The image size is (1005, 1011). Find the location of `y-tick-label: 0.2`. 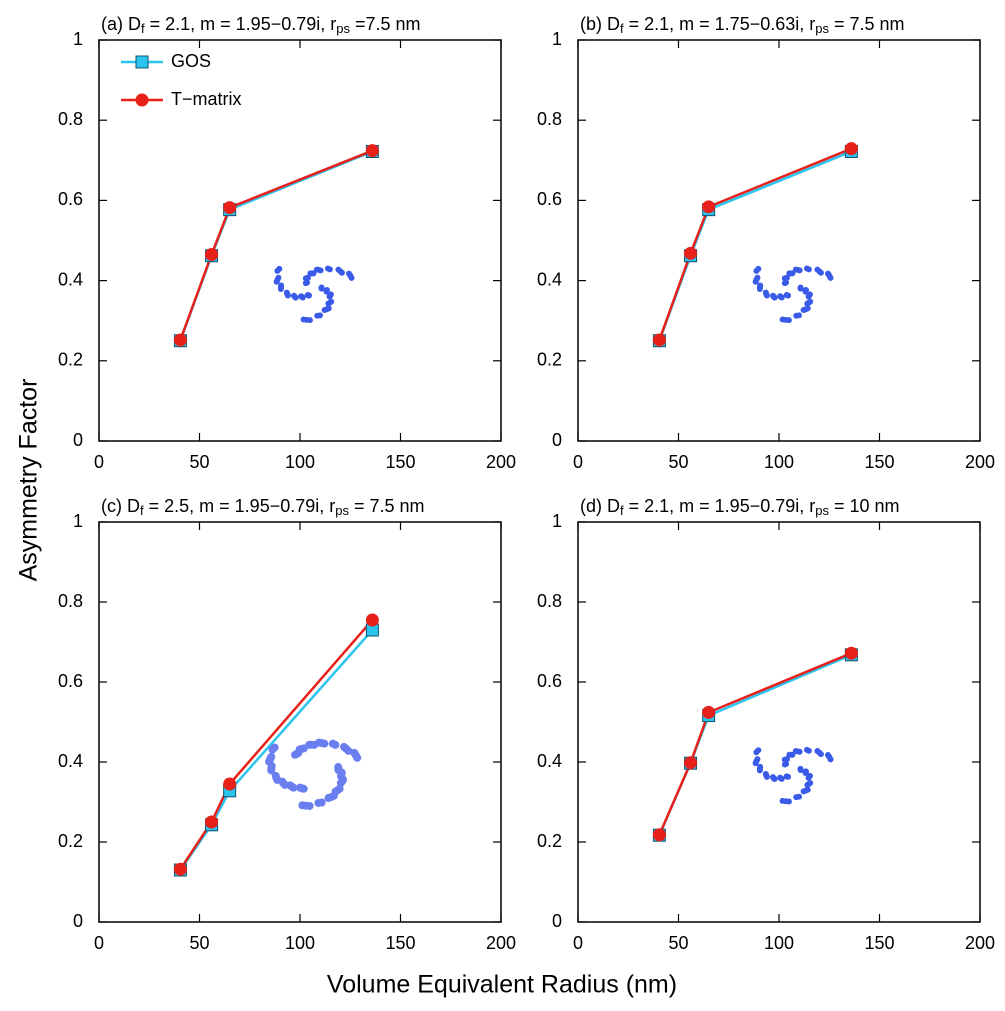

y-tick-label: 0.2 is located at coordinates (549, 360).